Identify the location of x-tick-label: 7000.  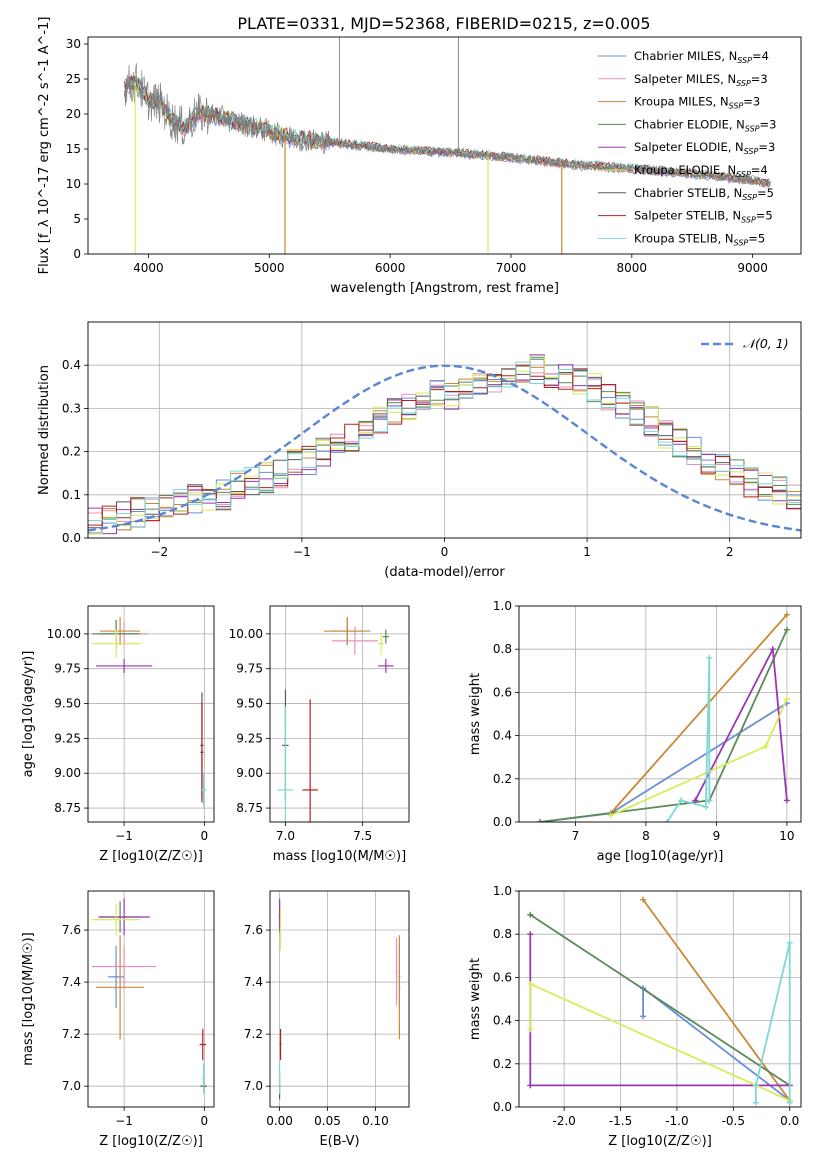
(511, 268).